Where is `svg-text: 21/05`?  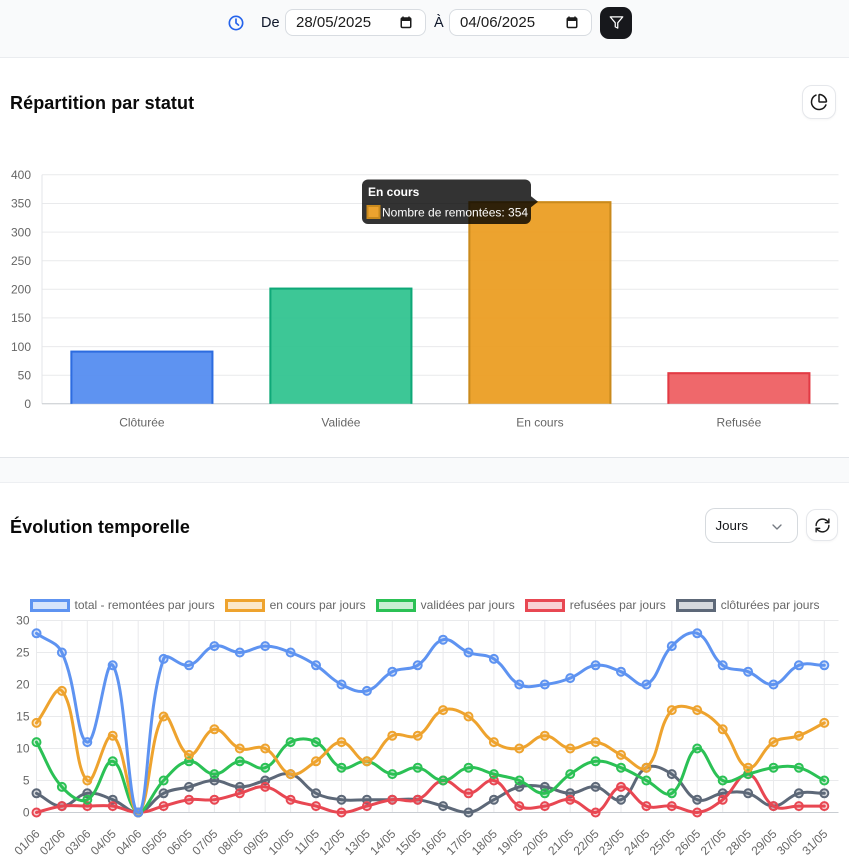
svg-text: 21/05 is located at coordinates (560, 841).